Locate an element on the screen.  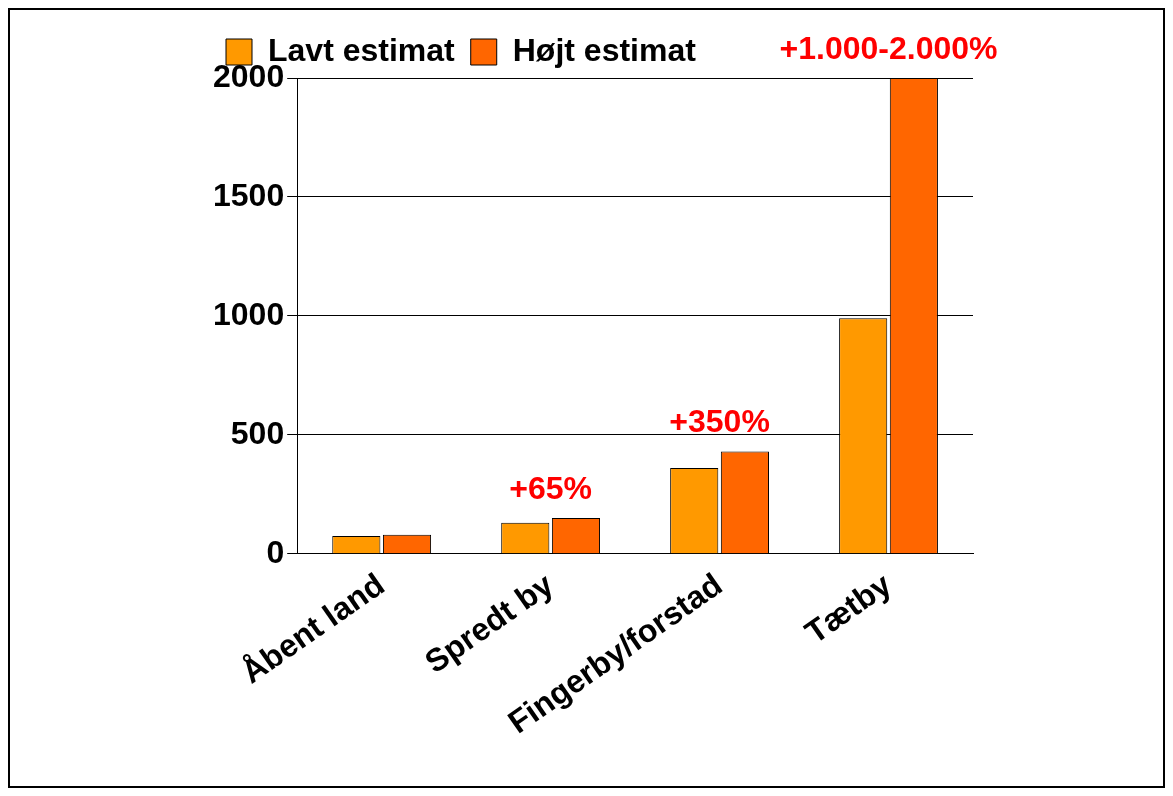
y-tick-label: 0 is located at coordinates (275, 551).